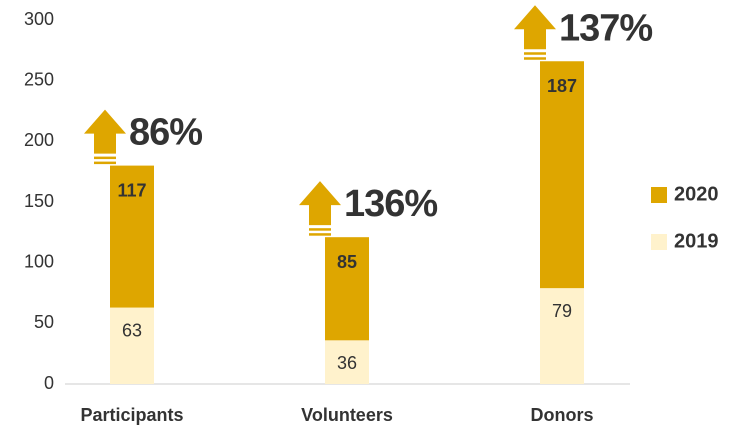 The height and width of the screenshot is (430, 746). Describe the element at coordinates (44, 322) in the screenshot. I see `y-tick-label: 50` at that location.